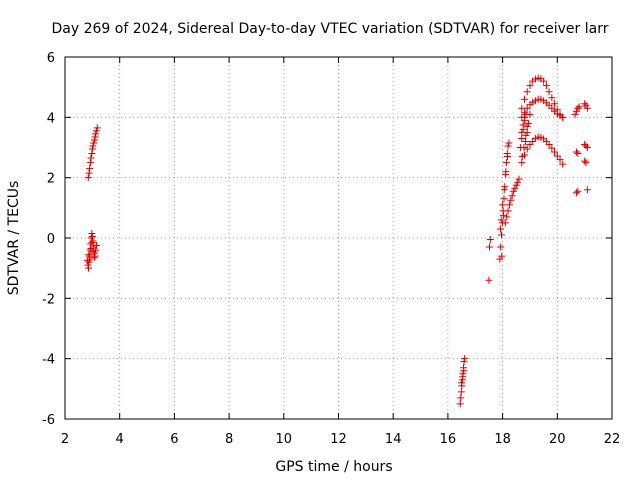 The height and width of the screenshot is (480, 640). What do you see at coordinates (120, 439) in the screenshot?
I see `x-tick-label: 4` at bounding box center [120, 439].